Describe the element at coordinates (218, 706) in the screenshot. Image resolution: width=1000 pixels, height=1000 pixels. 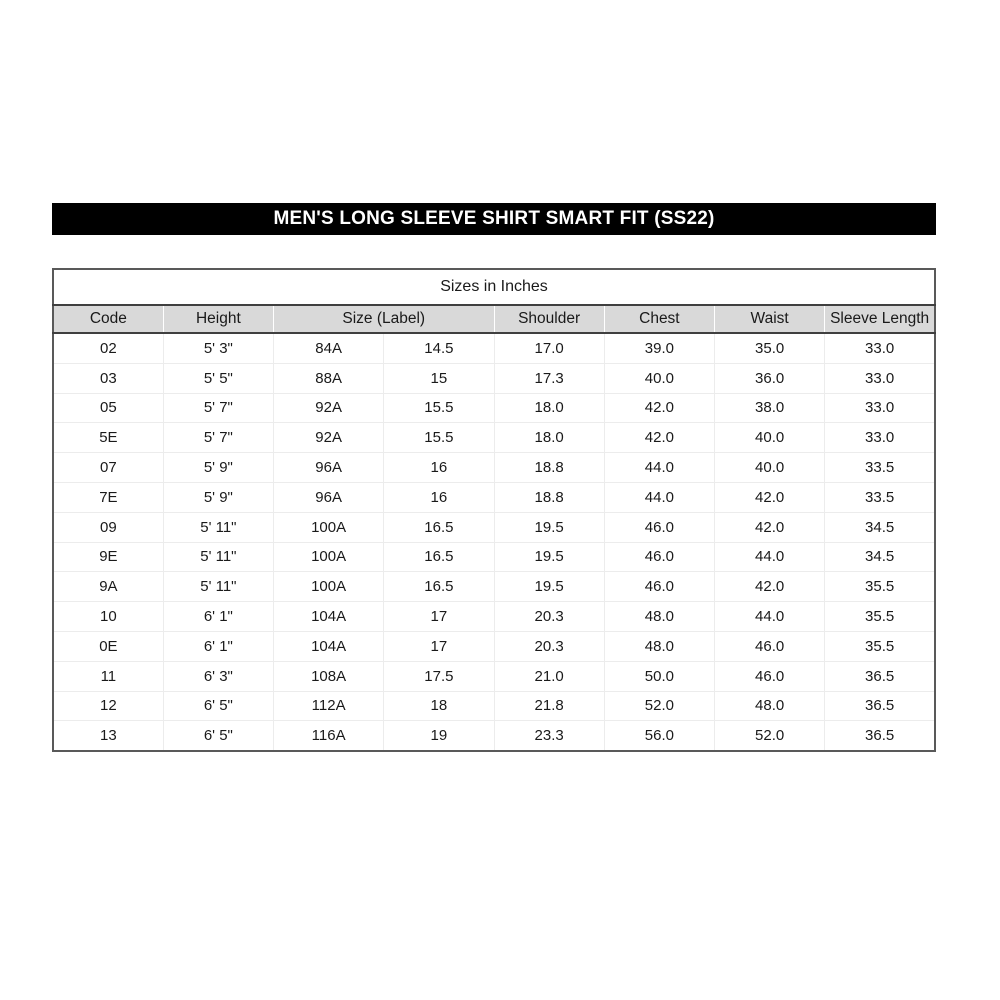
I see `table-cell: 6' 5"` at that location.